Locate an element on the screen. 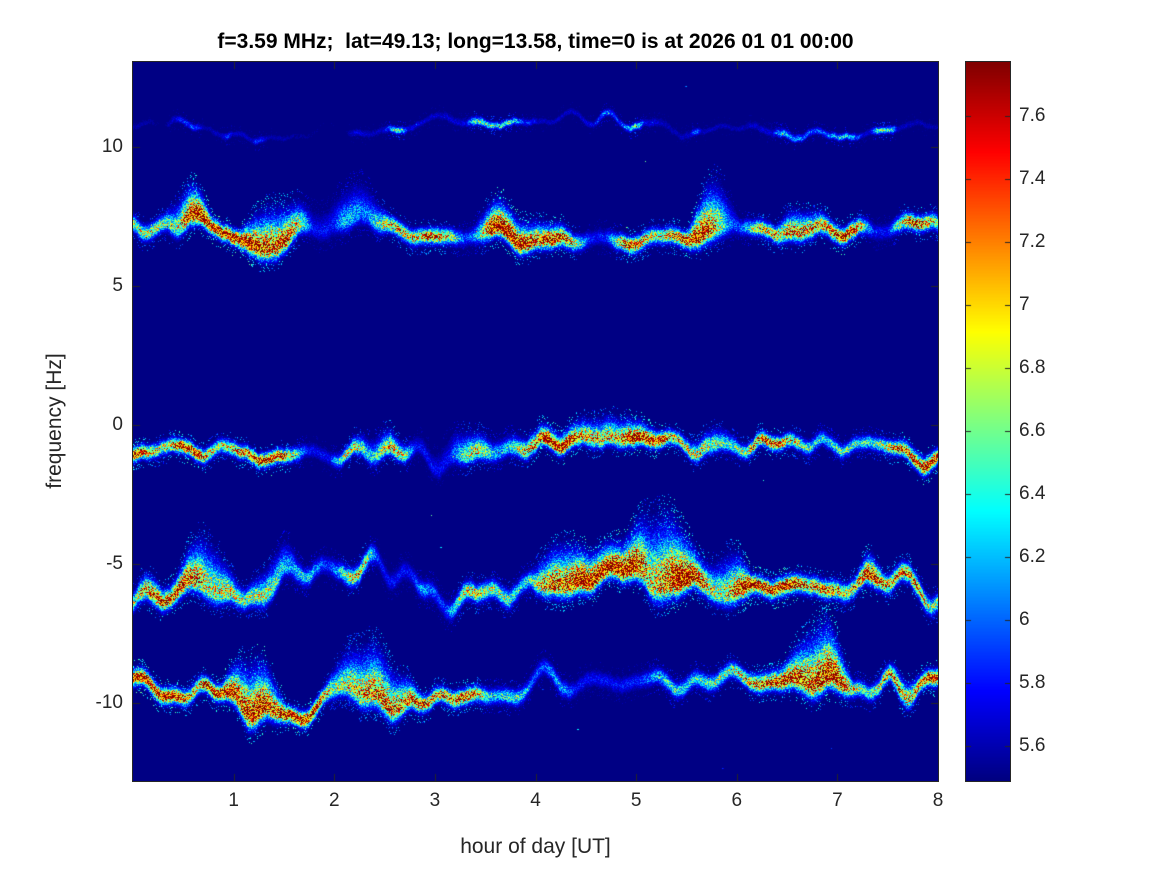 The height and width of the screenshot is (875, 1167). colorbar-tick-label: 5.6 is located at coordinates (1032, 746).